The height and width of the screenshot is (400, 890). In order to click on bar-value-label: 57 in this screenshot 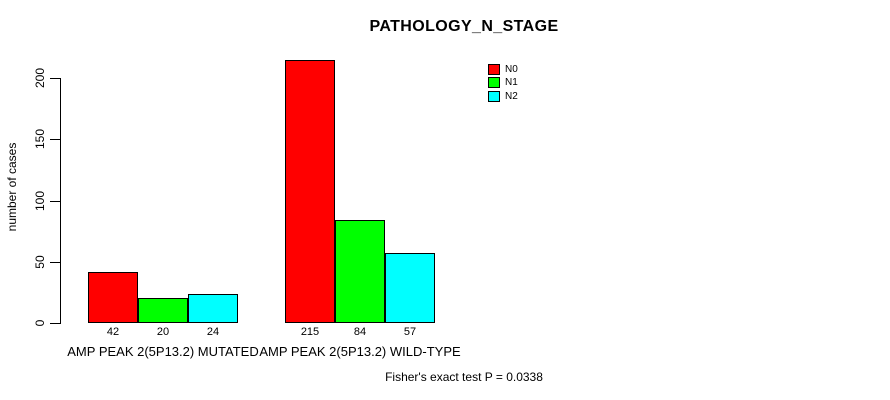, I will do `click(410, 332)`.